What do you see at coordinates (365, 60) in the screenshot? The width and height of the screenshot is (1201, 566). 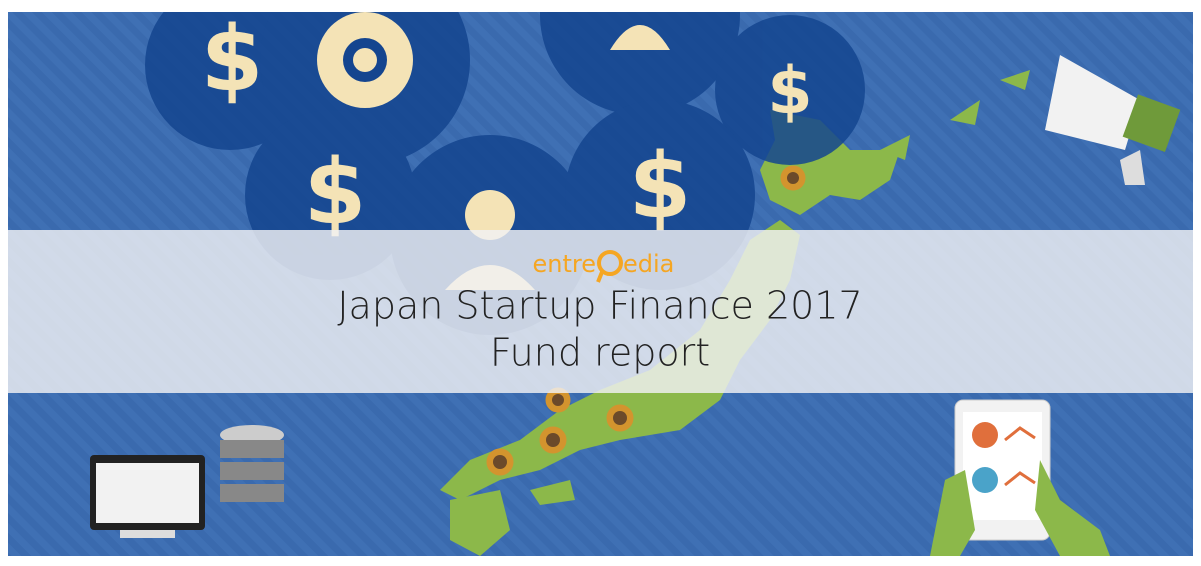 I see `gear-center` at bounding box center [365, 60].